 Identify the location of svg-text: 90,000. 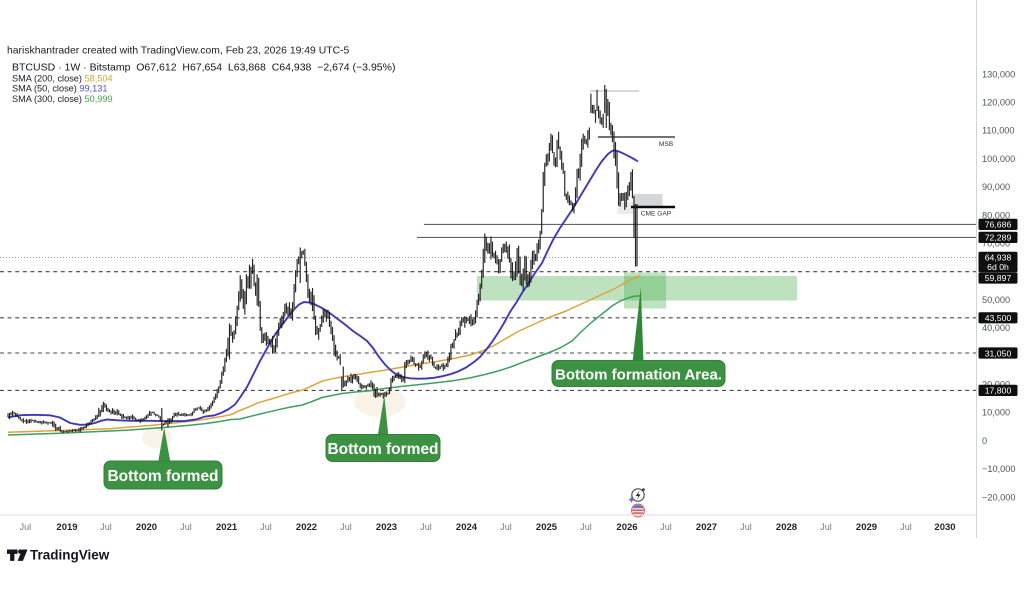
(996, 187).